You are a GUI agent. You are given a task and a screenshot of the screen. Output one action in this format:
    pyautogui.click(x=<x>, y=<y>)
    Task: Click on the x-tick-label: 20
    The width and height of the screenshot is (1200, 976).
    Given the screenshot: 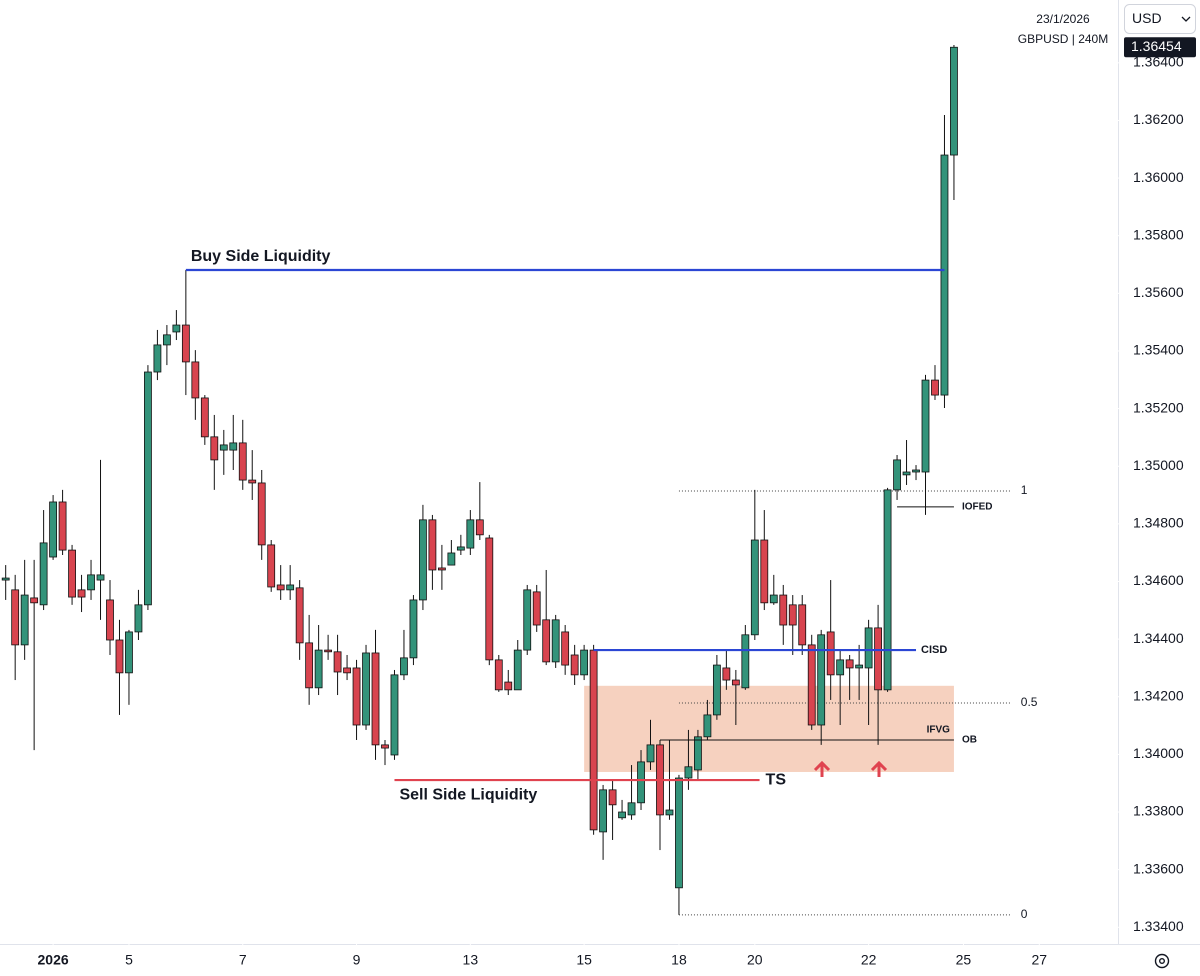 What is the action you would take?
    pyautogui.click(x=755, y=960)
    